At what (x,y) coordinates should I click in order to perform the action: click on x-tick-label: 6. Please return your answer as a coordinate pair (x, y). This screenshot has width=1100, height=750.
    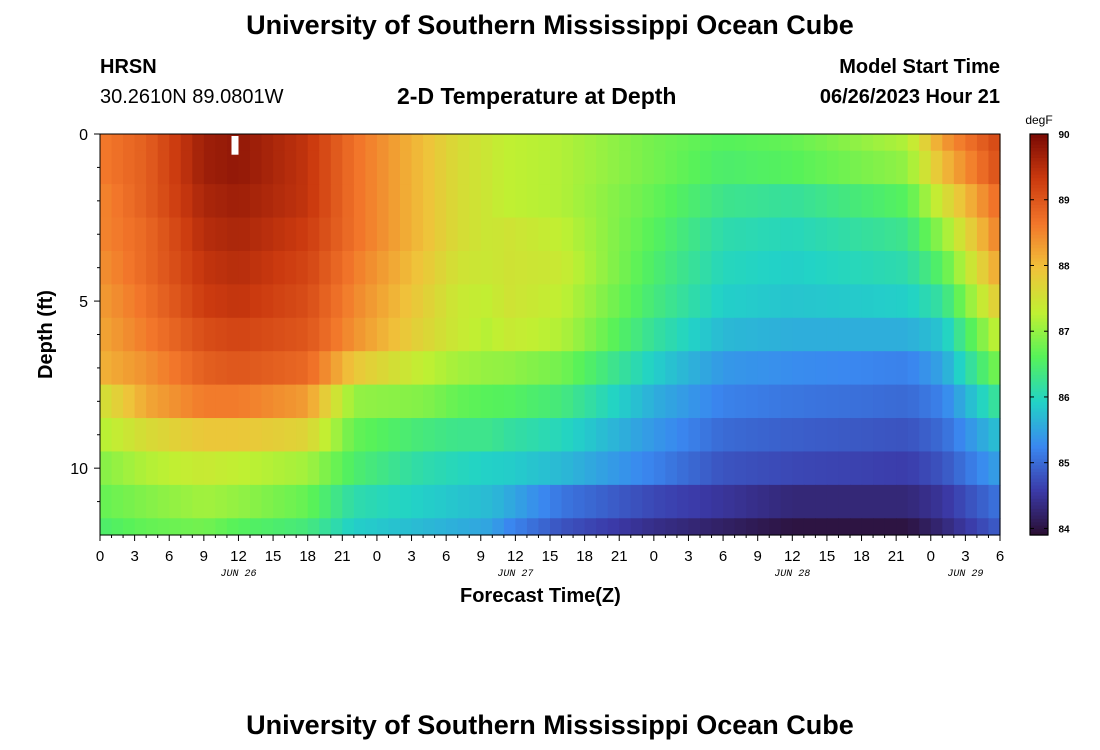
    Looking at the image, I should click on (723, 556).